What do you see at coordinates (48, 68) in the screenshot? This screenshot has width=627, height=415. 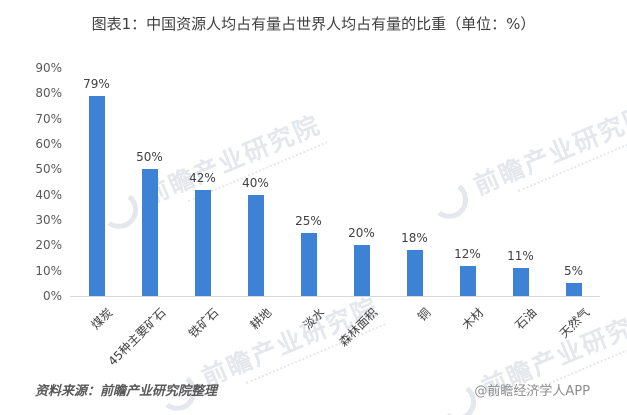 I see `y-tick-label: 90%` at bounding box center [48, 68].